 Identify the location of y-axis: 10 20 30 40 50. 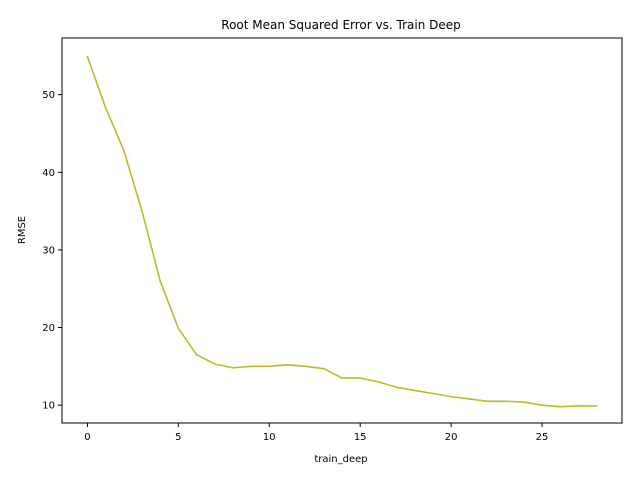
(52, 251).